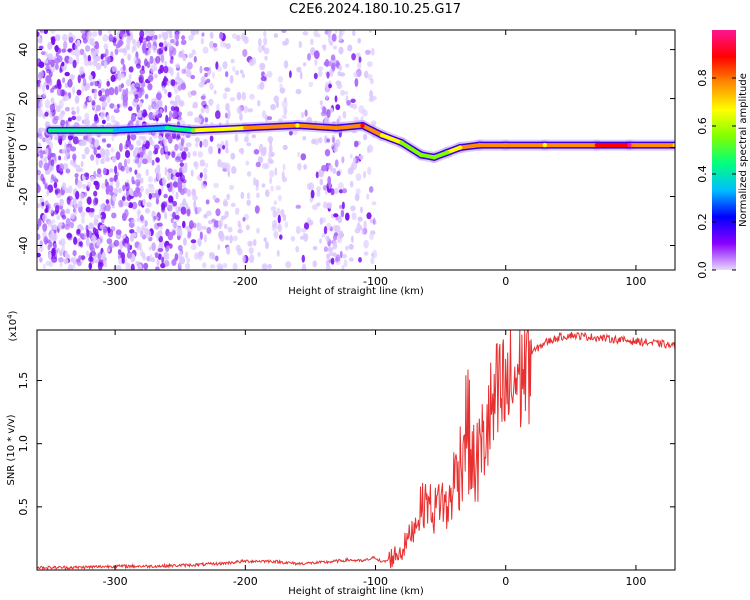  I want to click on y-axis-label: Frequency (Hz), so click(11, 150).